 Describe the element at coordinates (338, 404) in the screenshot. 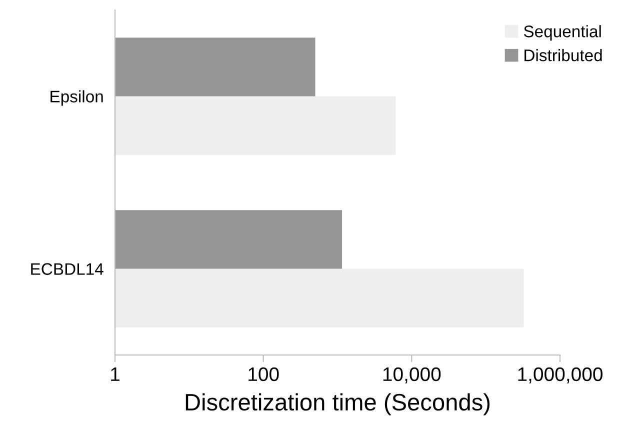

I see `x-axis-title: Discretization time (Seconds)` at that location.